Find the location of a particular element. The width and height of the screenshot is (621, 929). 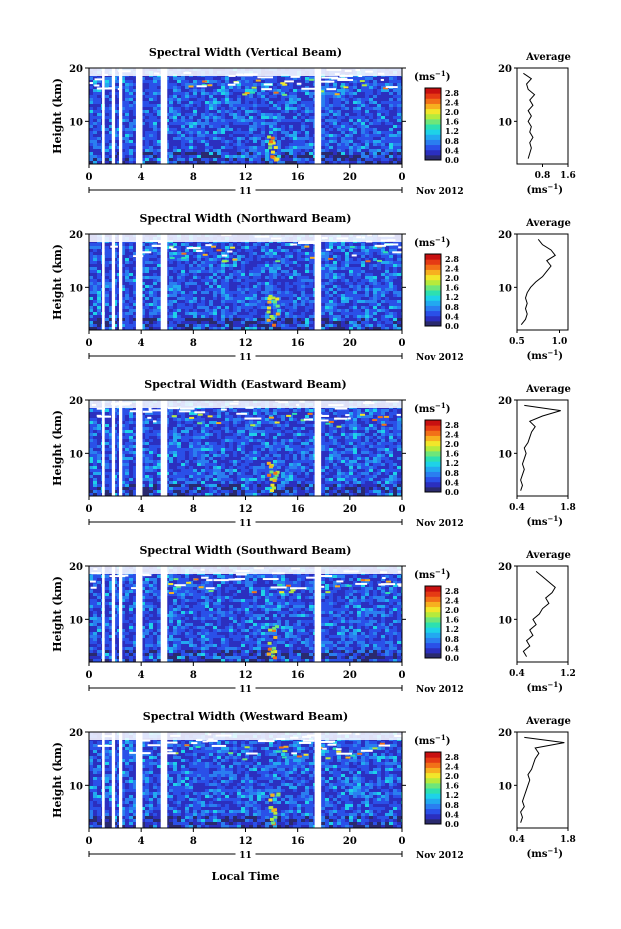

avg-x-tick-label: 0.8 is located at coordinates (543, 176).